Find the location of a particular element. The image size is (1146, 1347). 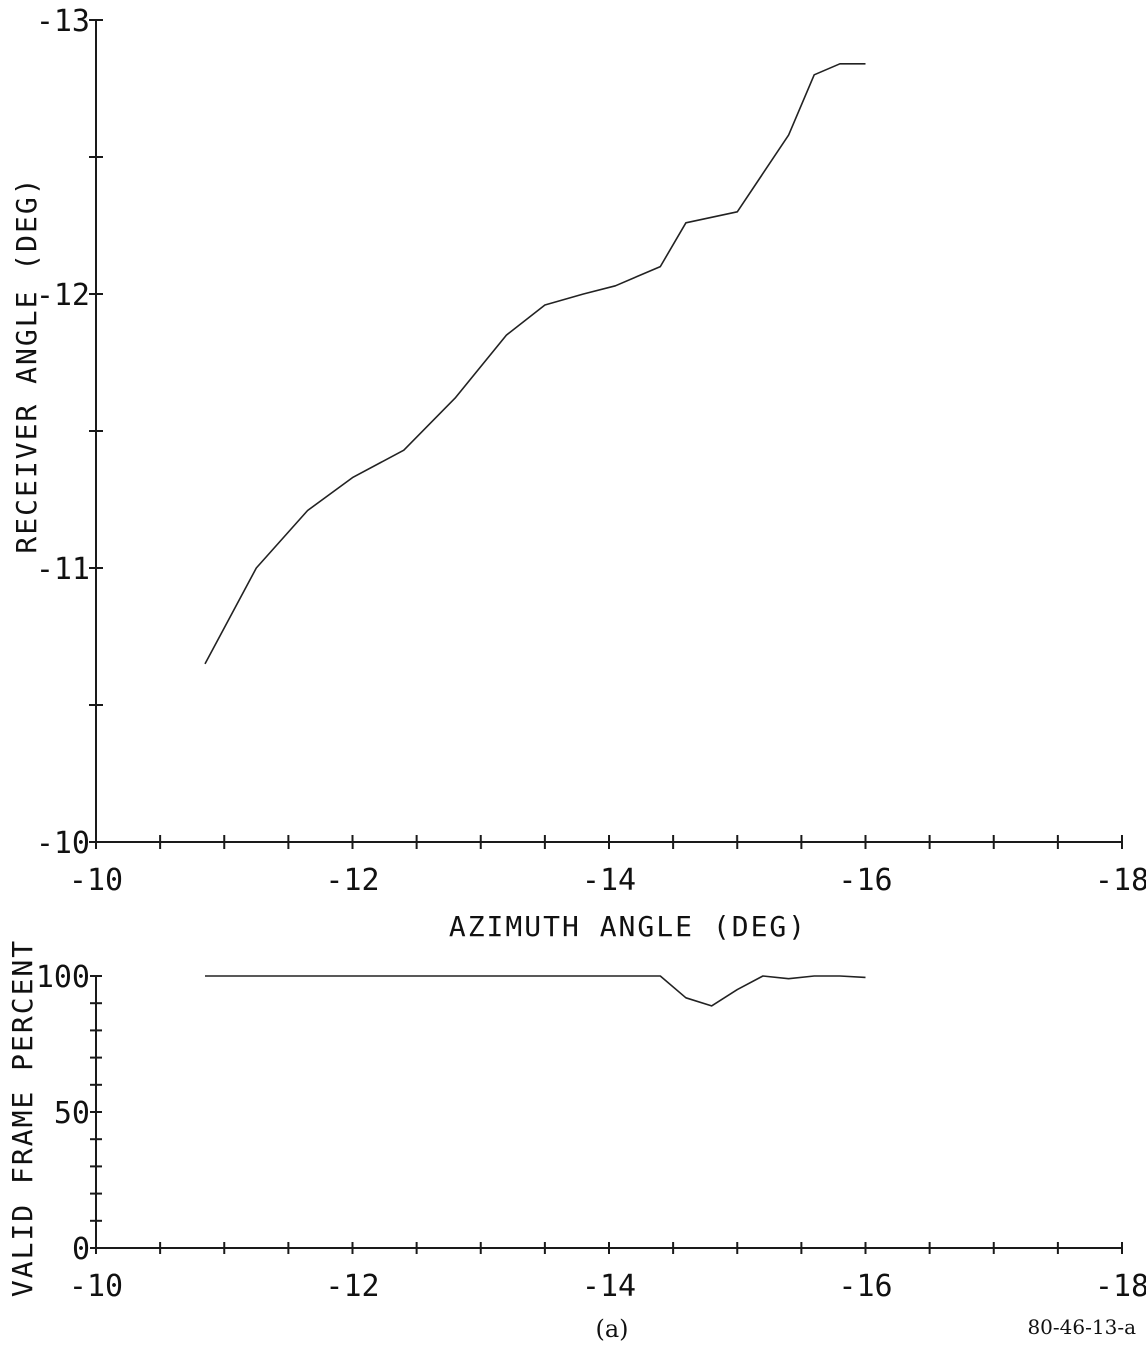

top-y-tick-labels: -10 -11 -12 -13 is located at coordinates (63, 432).